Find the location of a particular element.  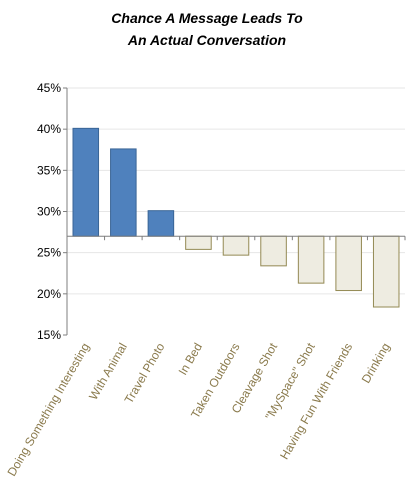

x-tick-label: In Bed is located at coordinates (190, 359).